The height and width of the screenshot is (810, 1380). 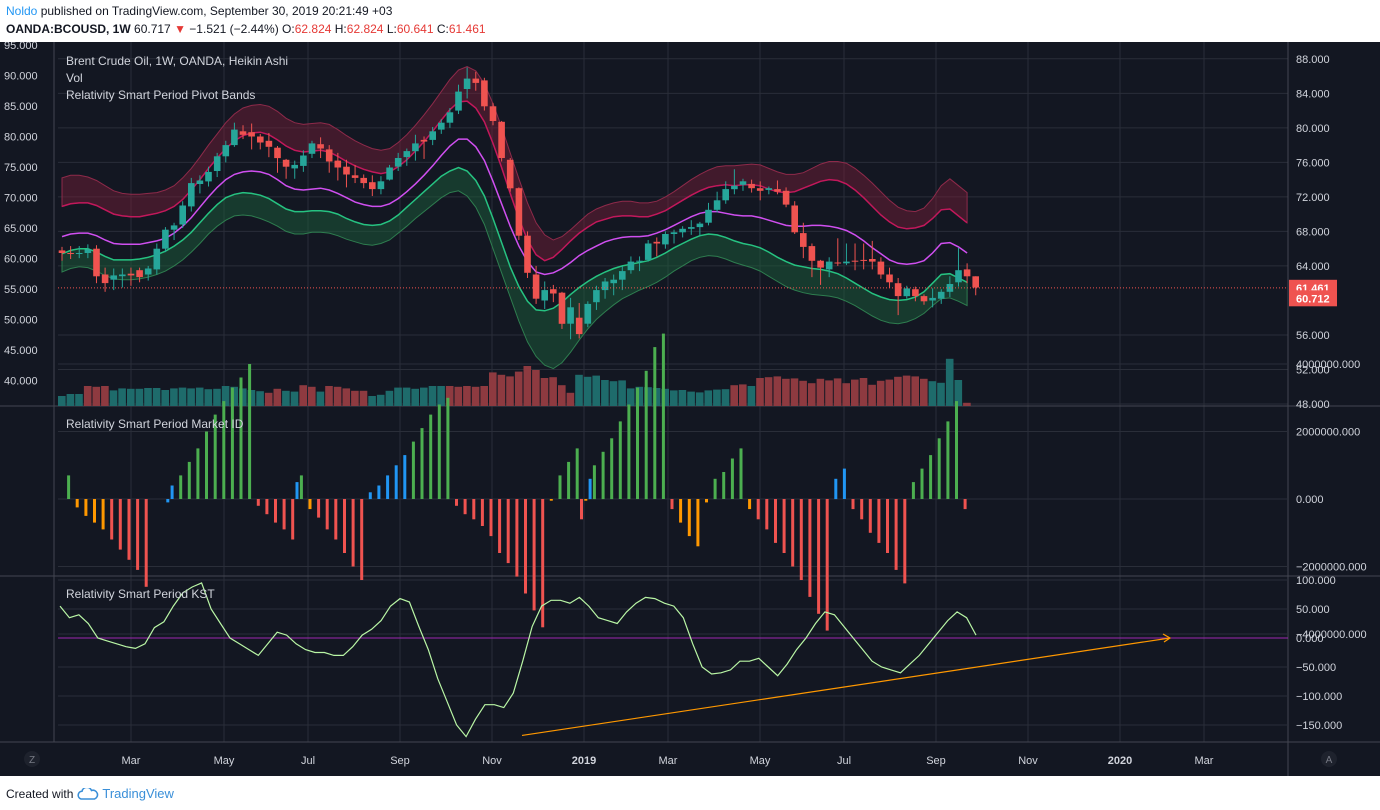 I want to click on low-value: 60.641, so click(x=415, y=29).